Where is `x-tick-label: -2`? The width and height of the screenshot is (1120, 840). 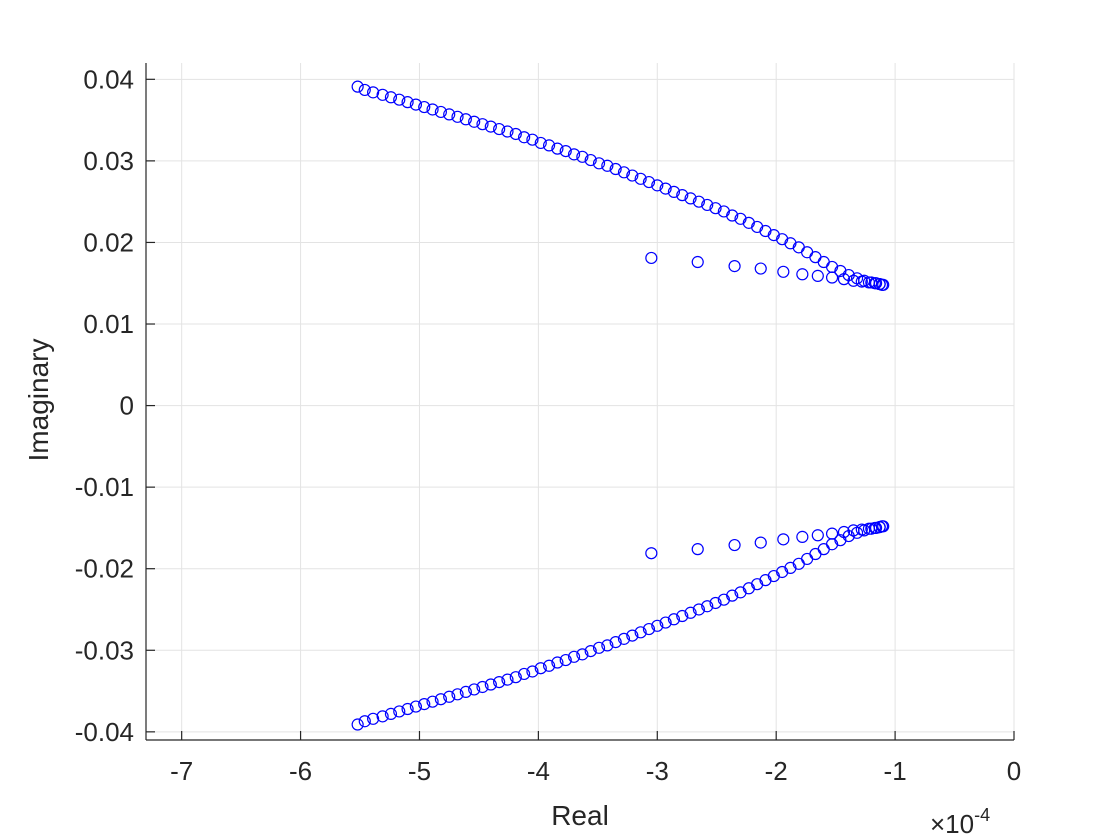
x-tick-label: -2 is located at coordinates (776, 771).